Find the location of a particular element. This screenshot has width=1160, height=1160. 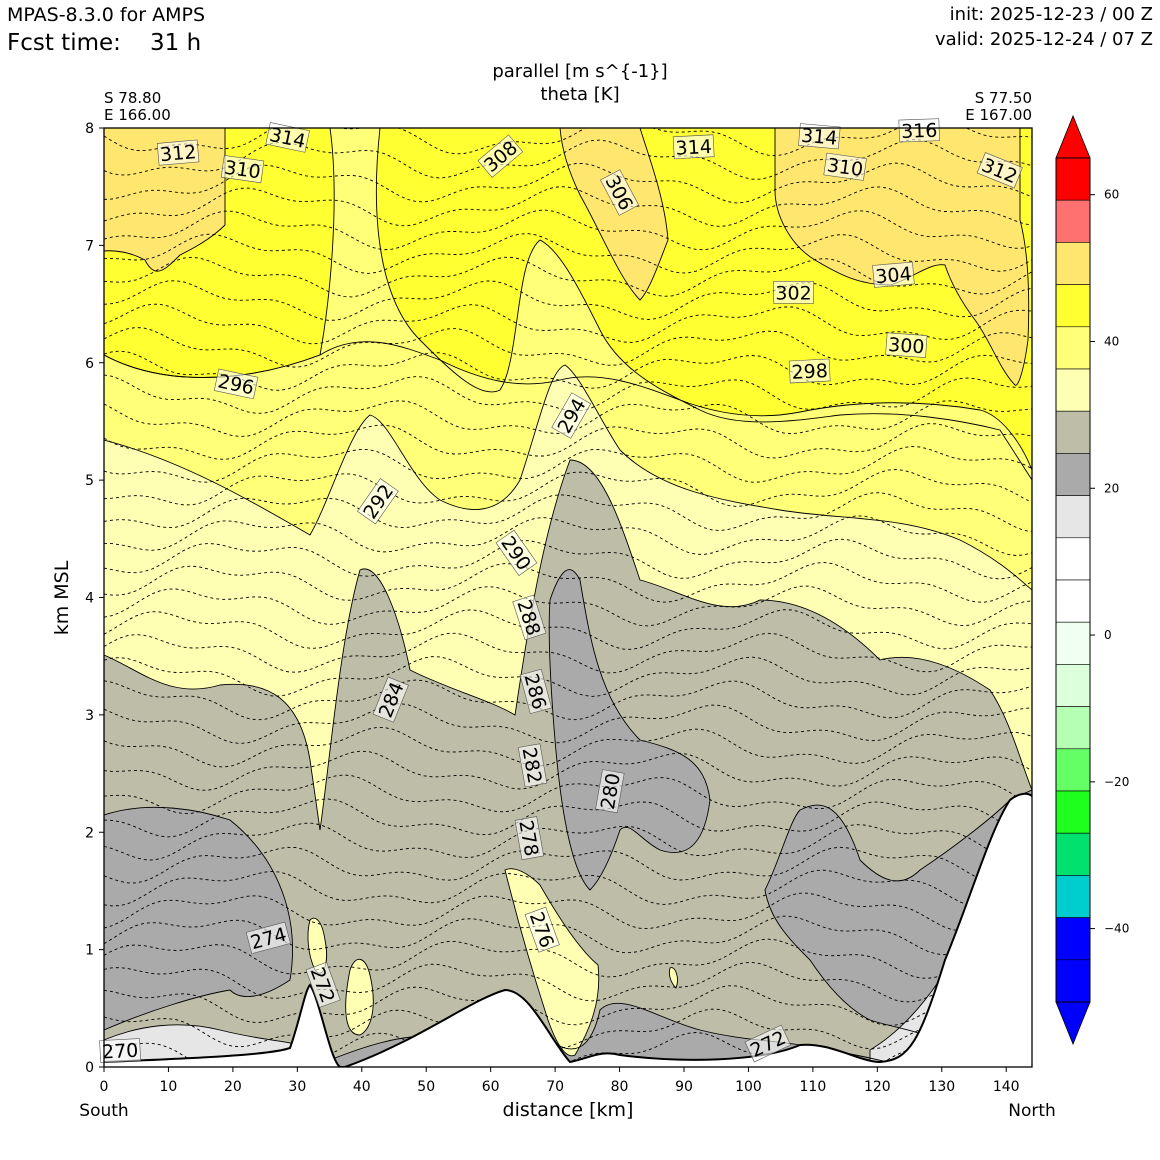

y-tick-label: 3 is located at coordinates (89, 716).